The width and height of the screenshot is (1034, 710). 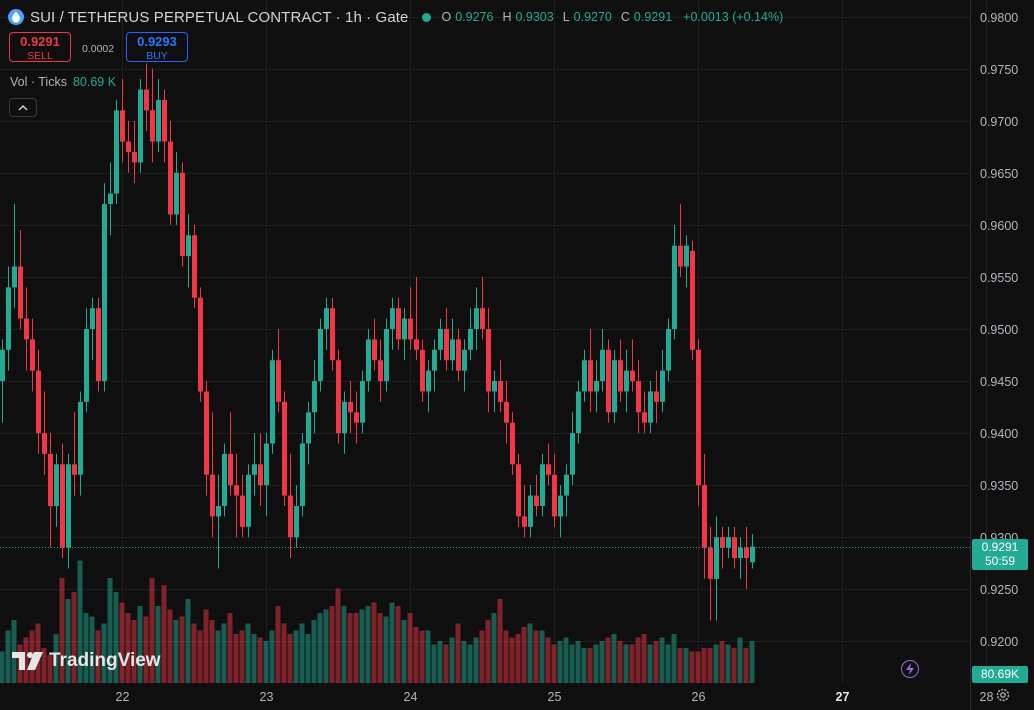 I want to click on tradingview-watermark: TradingView, so click(x=86, y=661).